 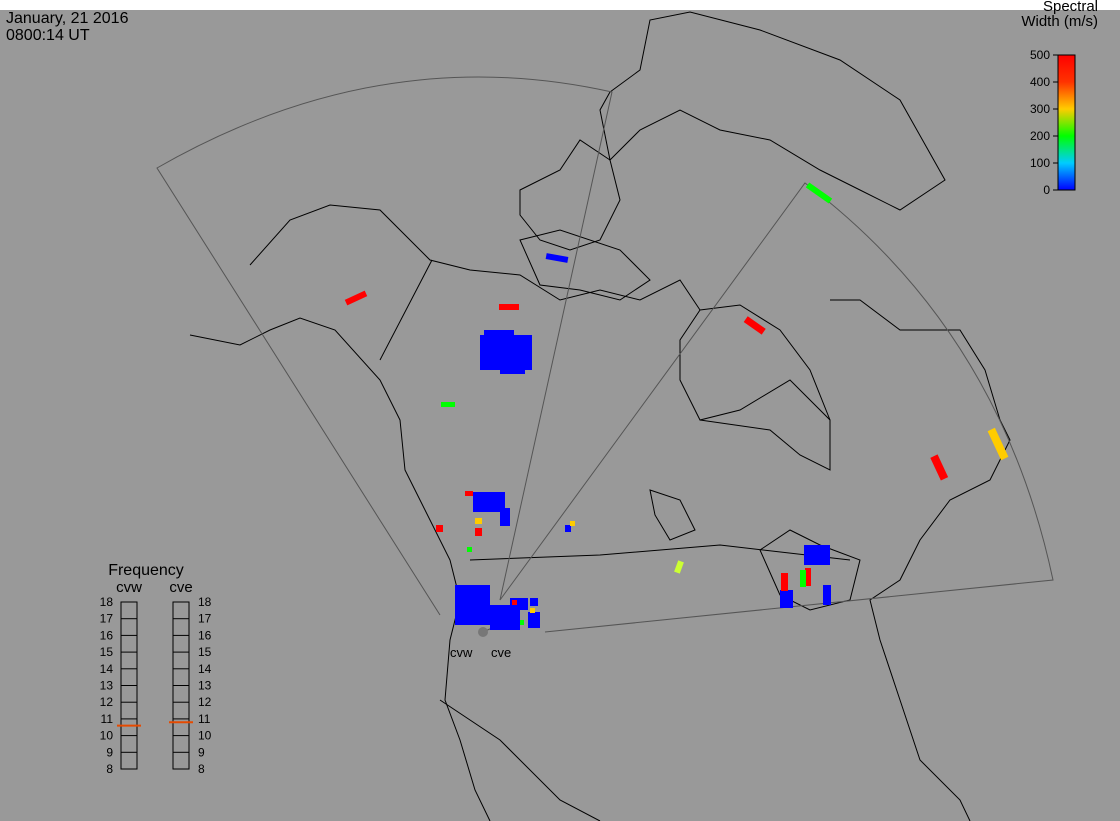 I want to click on radar-site, so click(x=483, y=632).